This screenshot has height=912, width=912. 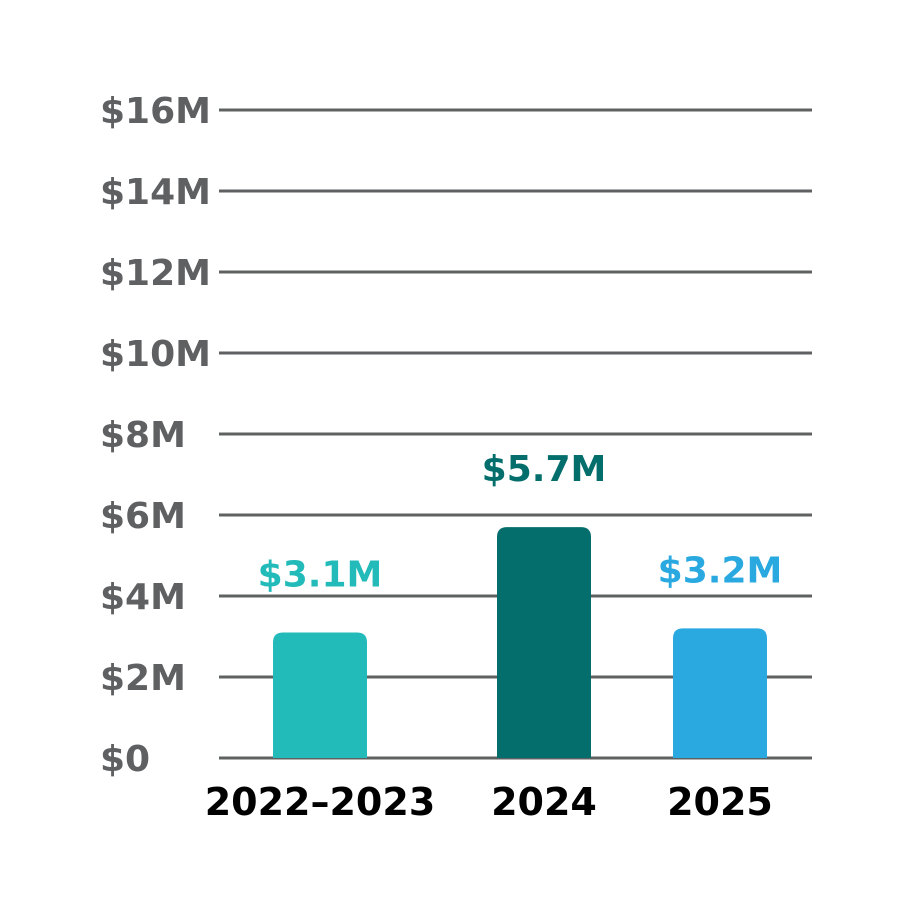 I want to click on x-category-label: 2024, so click(x=544, y=802).